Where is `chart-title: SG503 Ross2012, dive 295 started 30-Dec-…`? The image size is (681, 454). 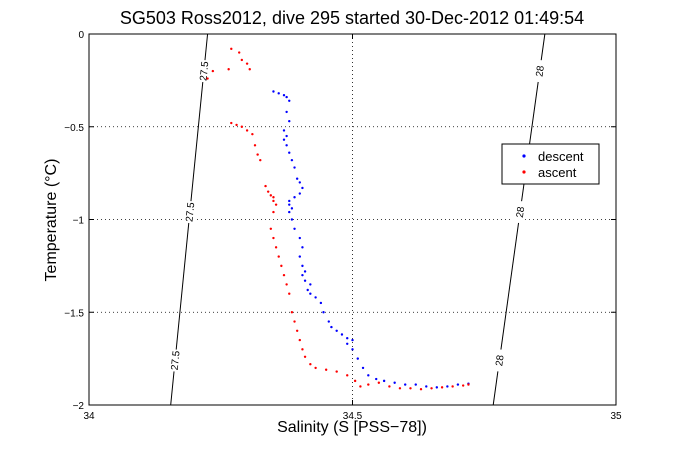
chart-title: SG503 Ross2012, dive 295 started 30-Dec-… is located at coordinates (352, 18).